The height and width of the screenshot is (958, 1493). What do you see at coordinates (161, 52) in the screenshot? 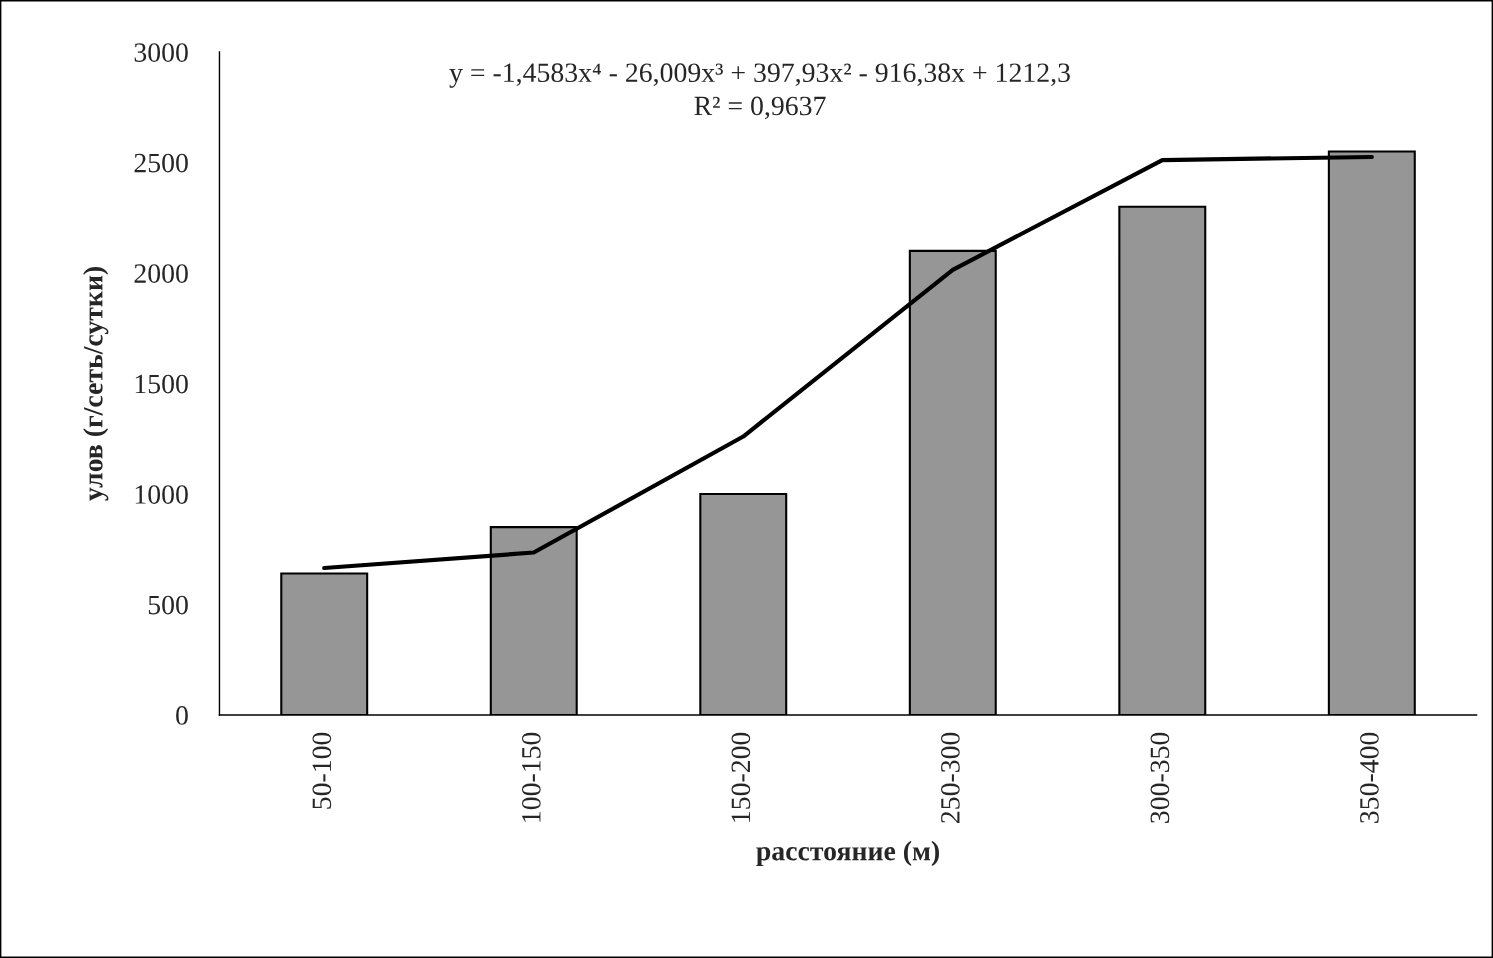
I see `y-tick-label: 3000` at bounding box center [161, 52].